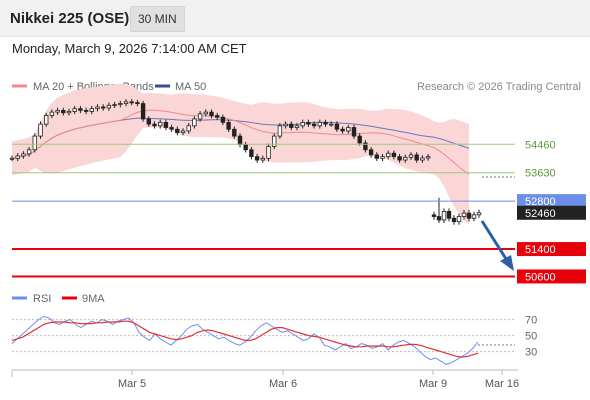 The image size is (590, 400). I want to click on interval-badge: 30 MIN, so click(157, 19).